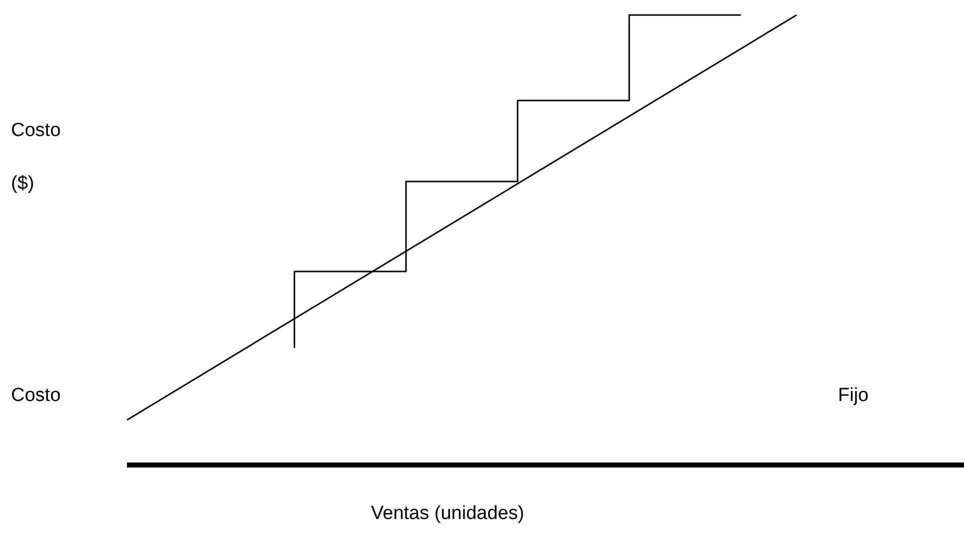  Describe the element at coordinates (36, 157) in the screenshot. I see `text: Costo ($)` at that location.